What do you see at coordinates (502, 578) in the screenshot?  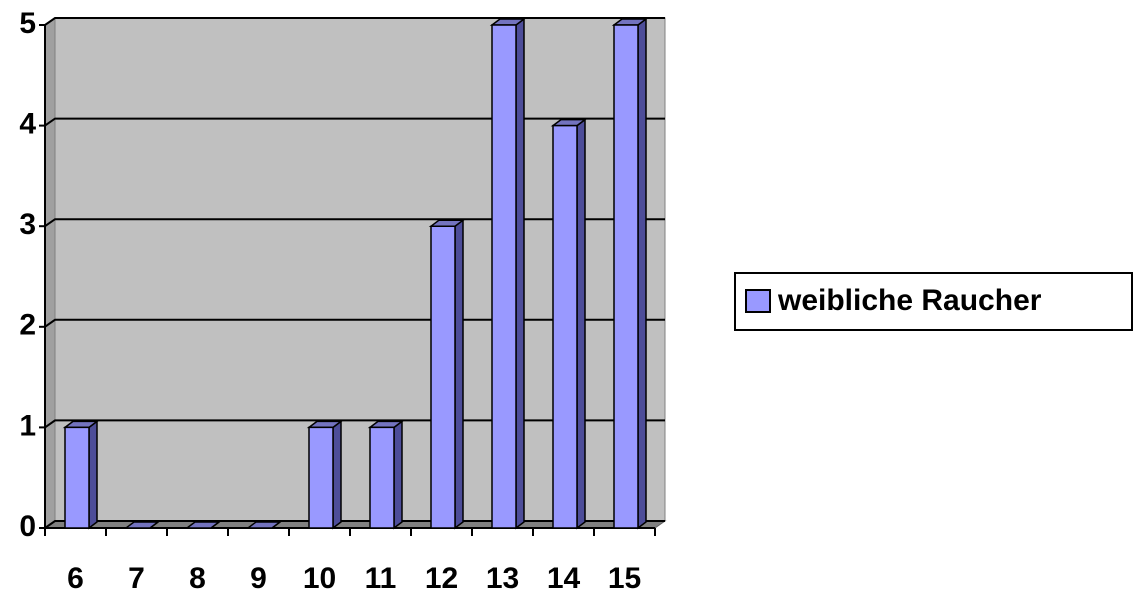 I see `x-tick-label: 13` at bounding box center [502, 578].